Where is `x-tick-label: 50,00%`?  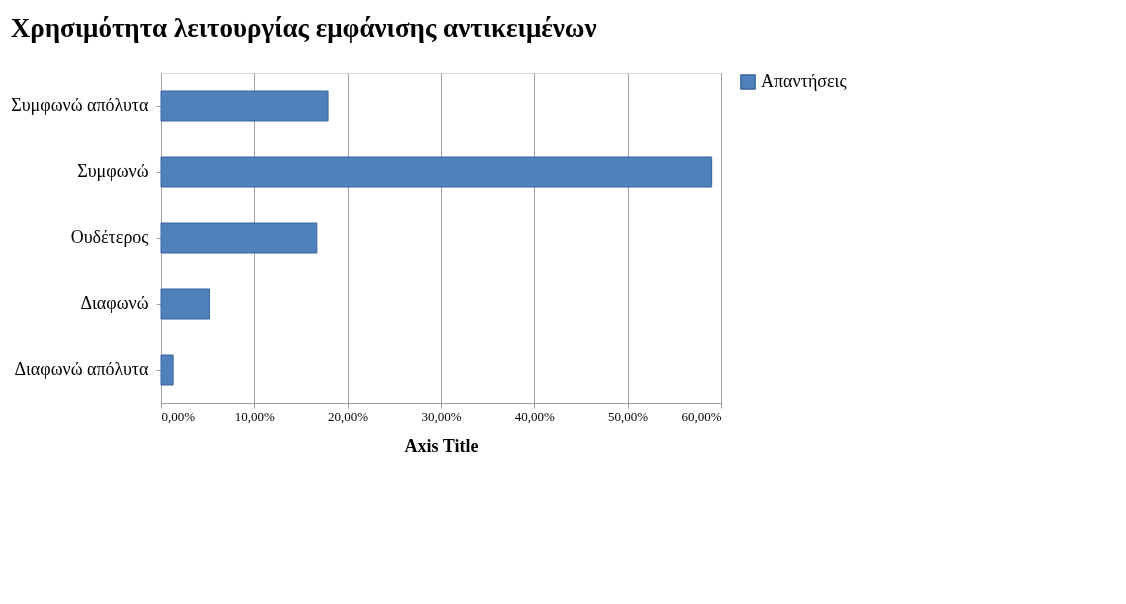
x-tick-label: 50,00% is located at coordinates (628, 416).